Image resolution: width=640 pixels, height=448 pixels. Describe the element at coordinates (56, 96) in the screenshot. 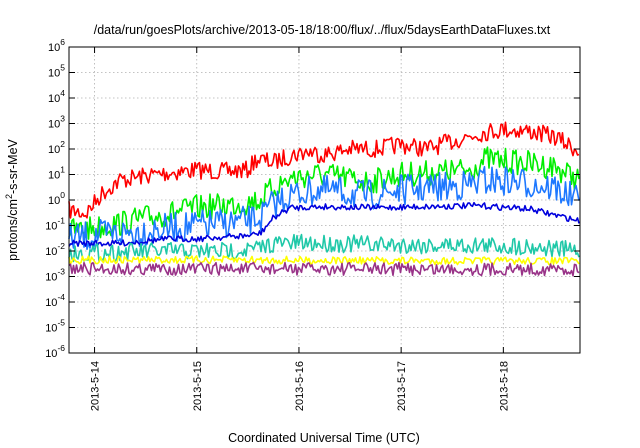

I see `y-tick-label: 10⁴` at that location.